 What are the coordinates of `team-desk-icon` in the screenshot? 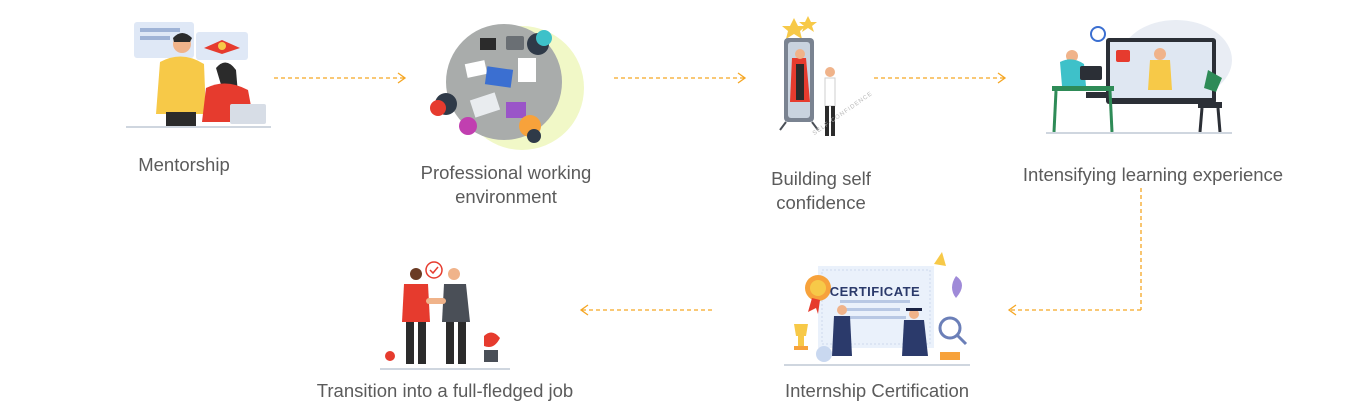 It's located at (507, 87).